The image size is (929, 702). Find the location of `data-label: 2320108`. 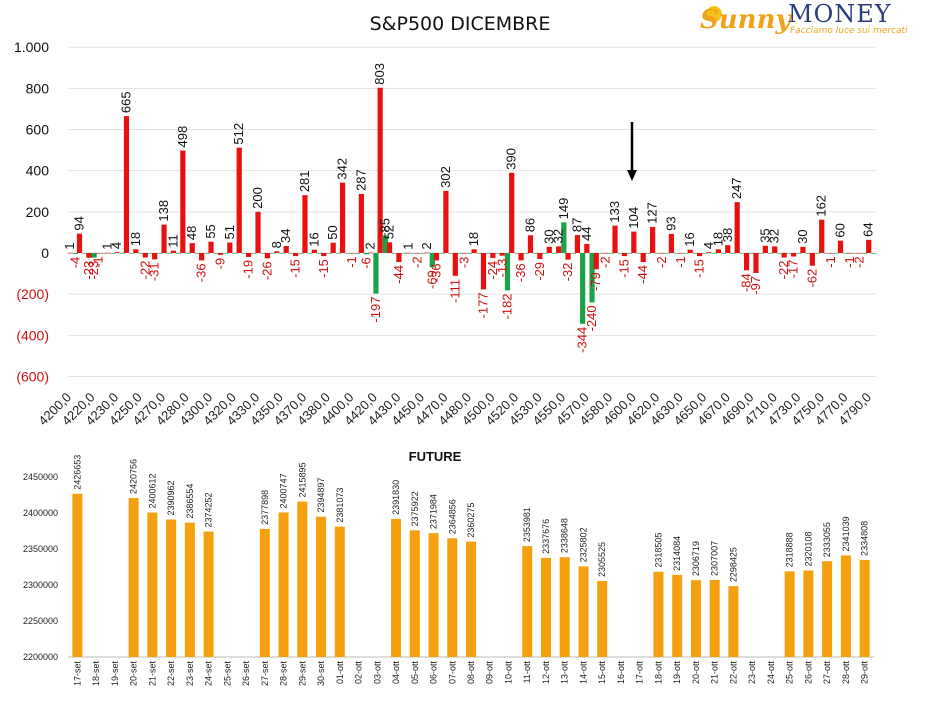

data-label: 2320108 is located at coordinates (808, 548).